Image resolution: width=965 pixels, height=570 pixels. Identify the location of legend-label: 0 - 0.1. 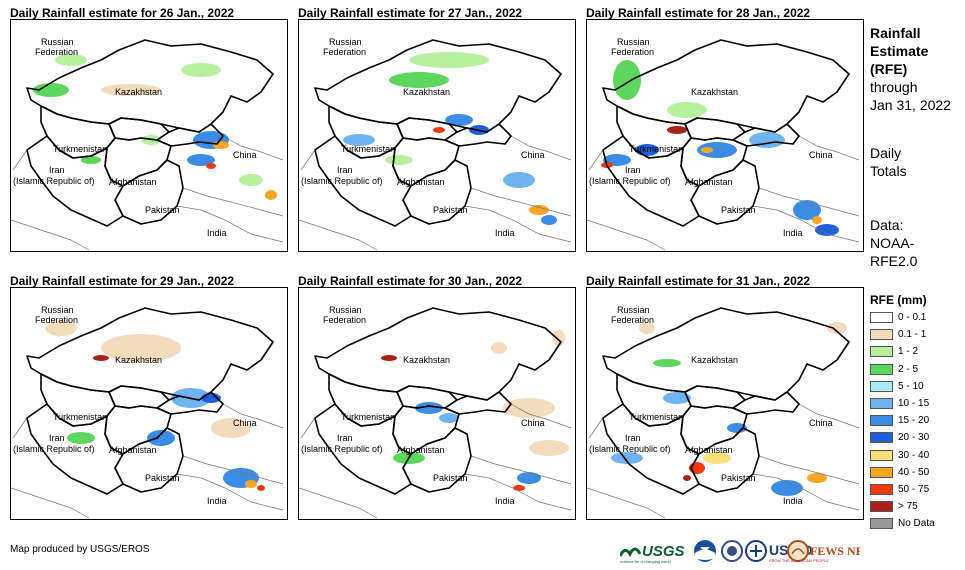
(912, 317).